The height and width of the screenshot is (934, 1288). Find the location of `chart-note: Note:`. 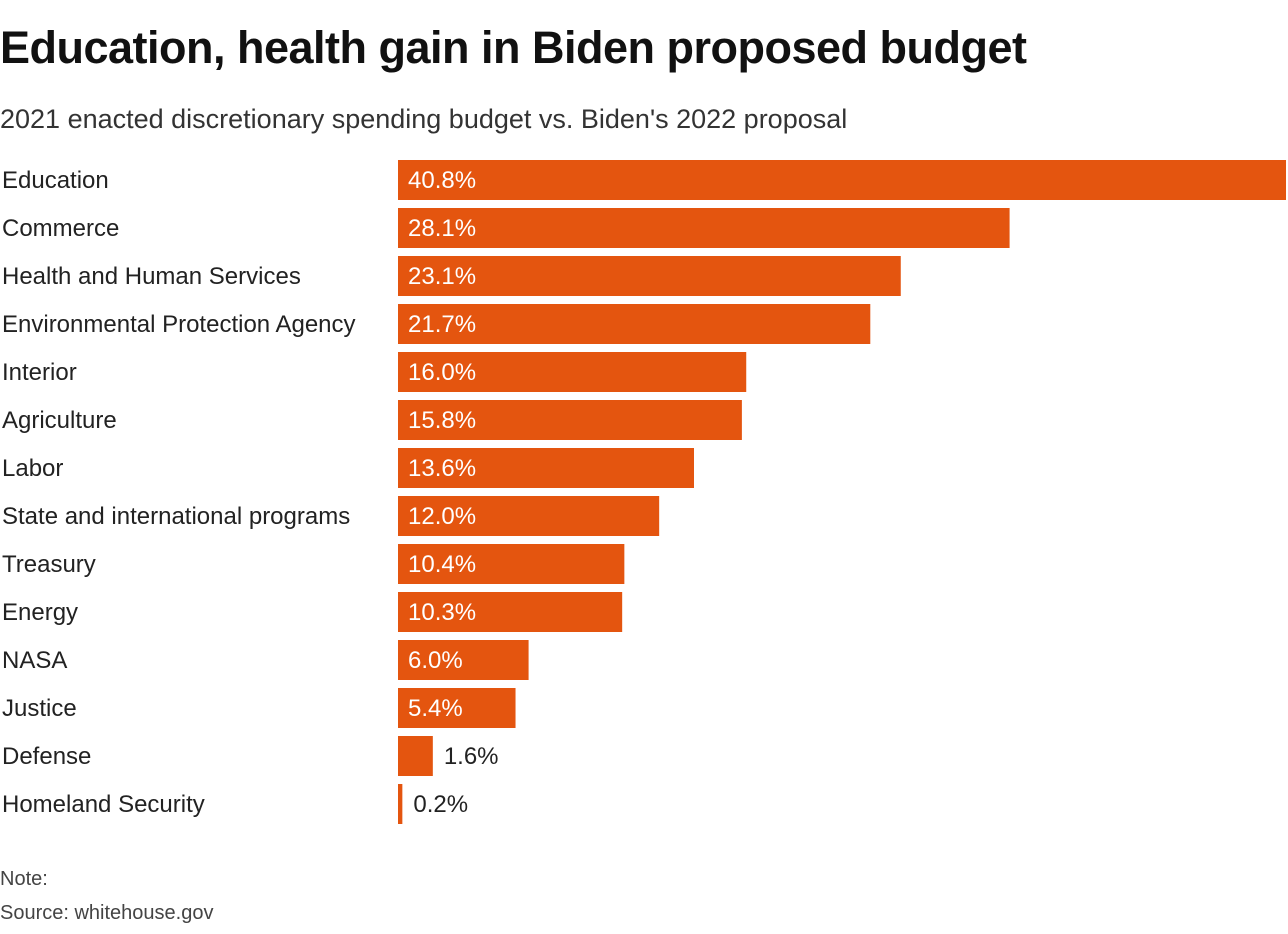

chart-note: Note: is located at coordinates (24, 879).